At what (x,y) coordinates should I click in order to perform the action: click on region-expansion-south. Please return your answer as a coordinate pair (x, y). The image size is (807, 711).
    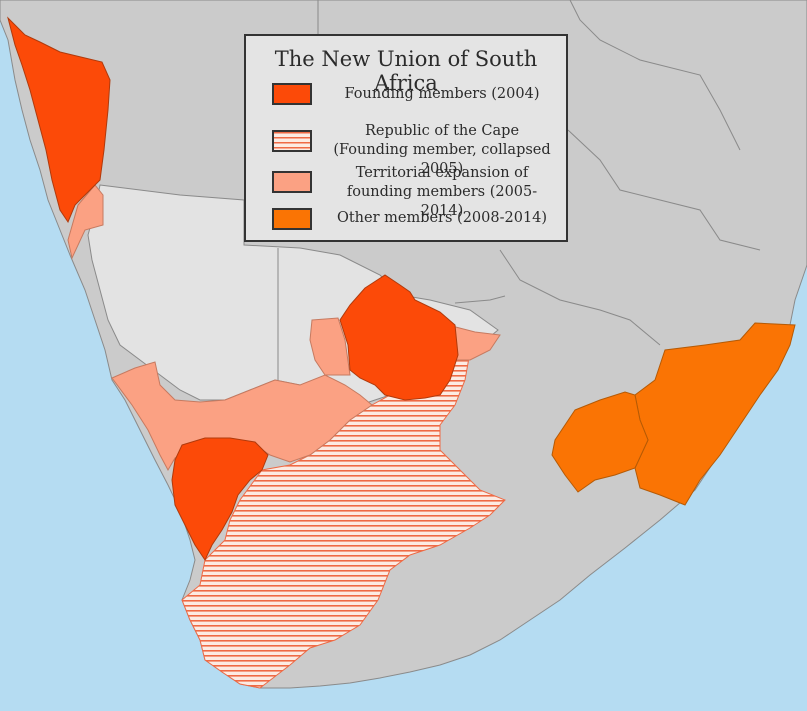
    Looking at the image, I should click on (242, 416).